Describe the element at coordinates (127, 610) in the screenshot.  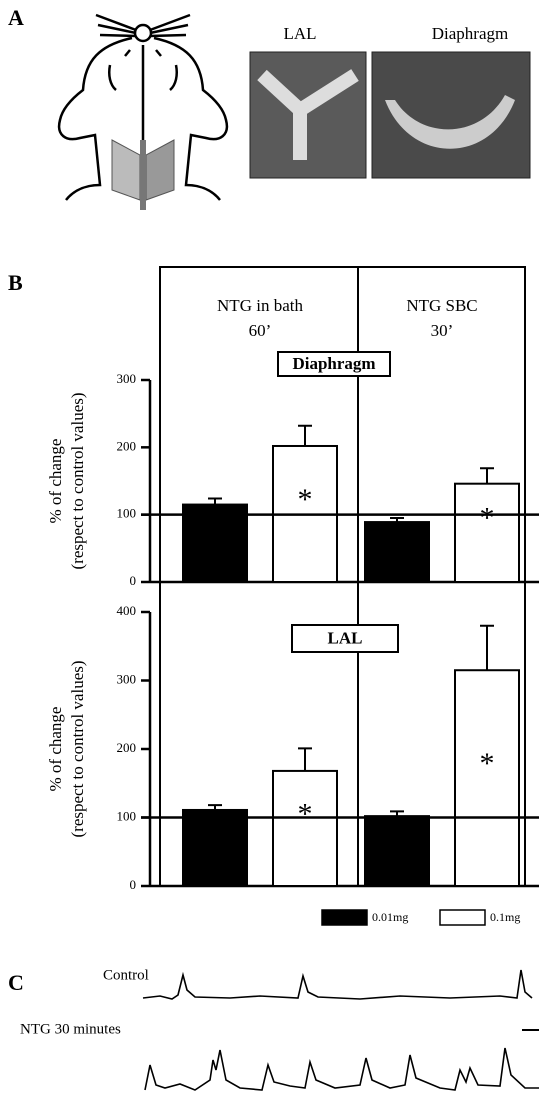
I see `y-tick-label: 400` at that location.